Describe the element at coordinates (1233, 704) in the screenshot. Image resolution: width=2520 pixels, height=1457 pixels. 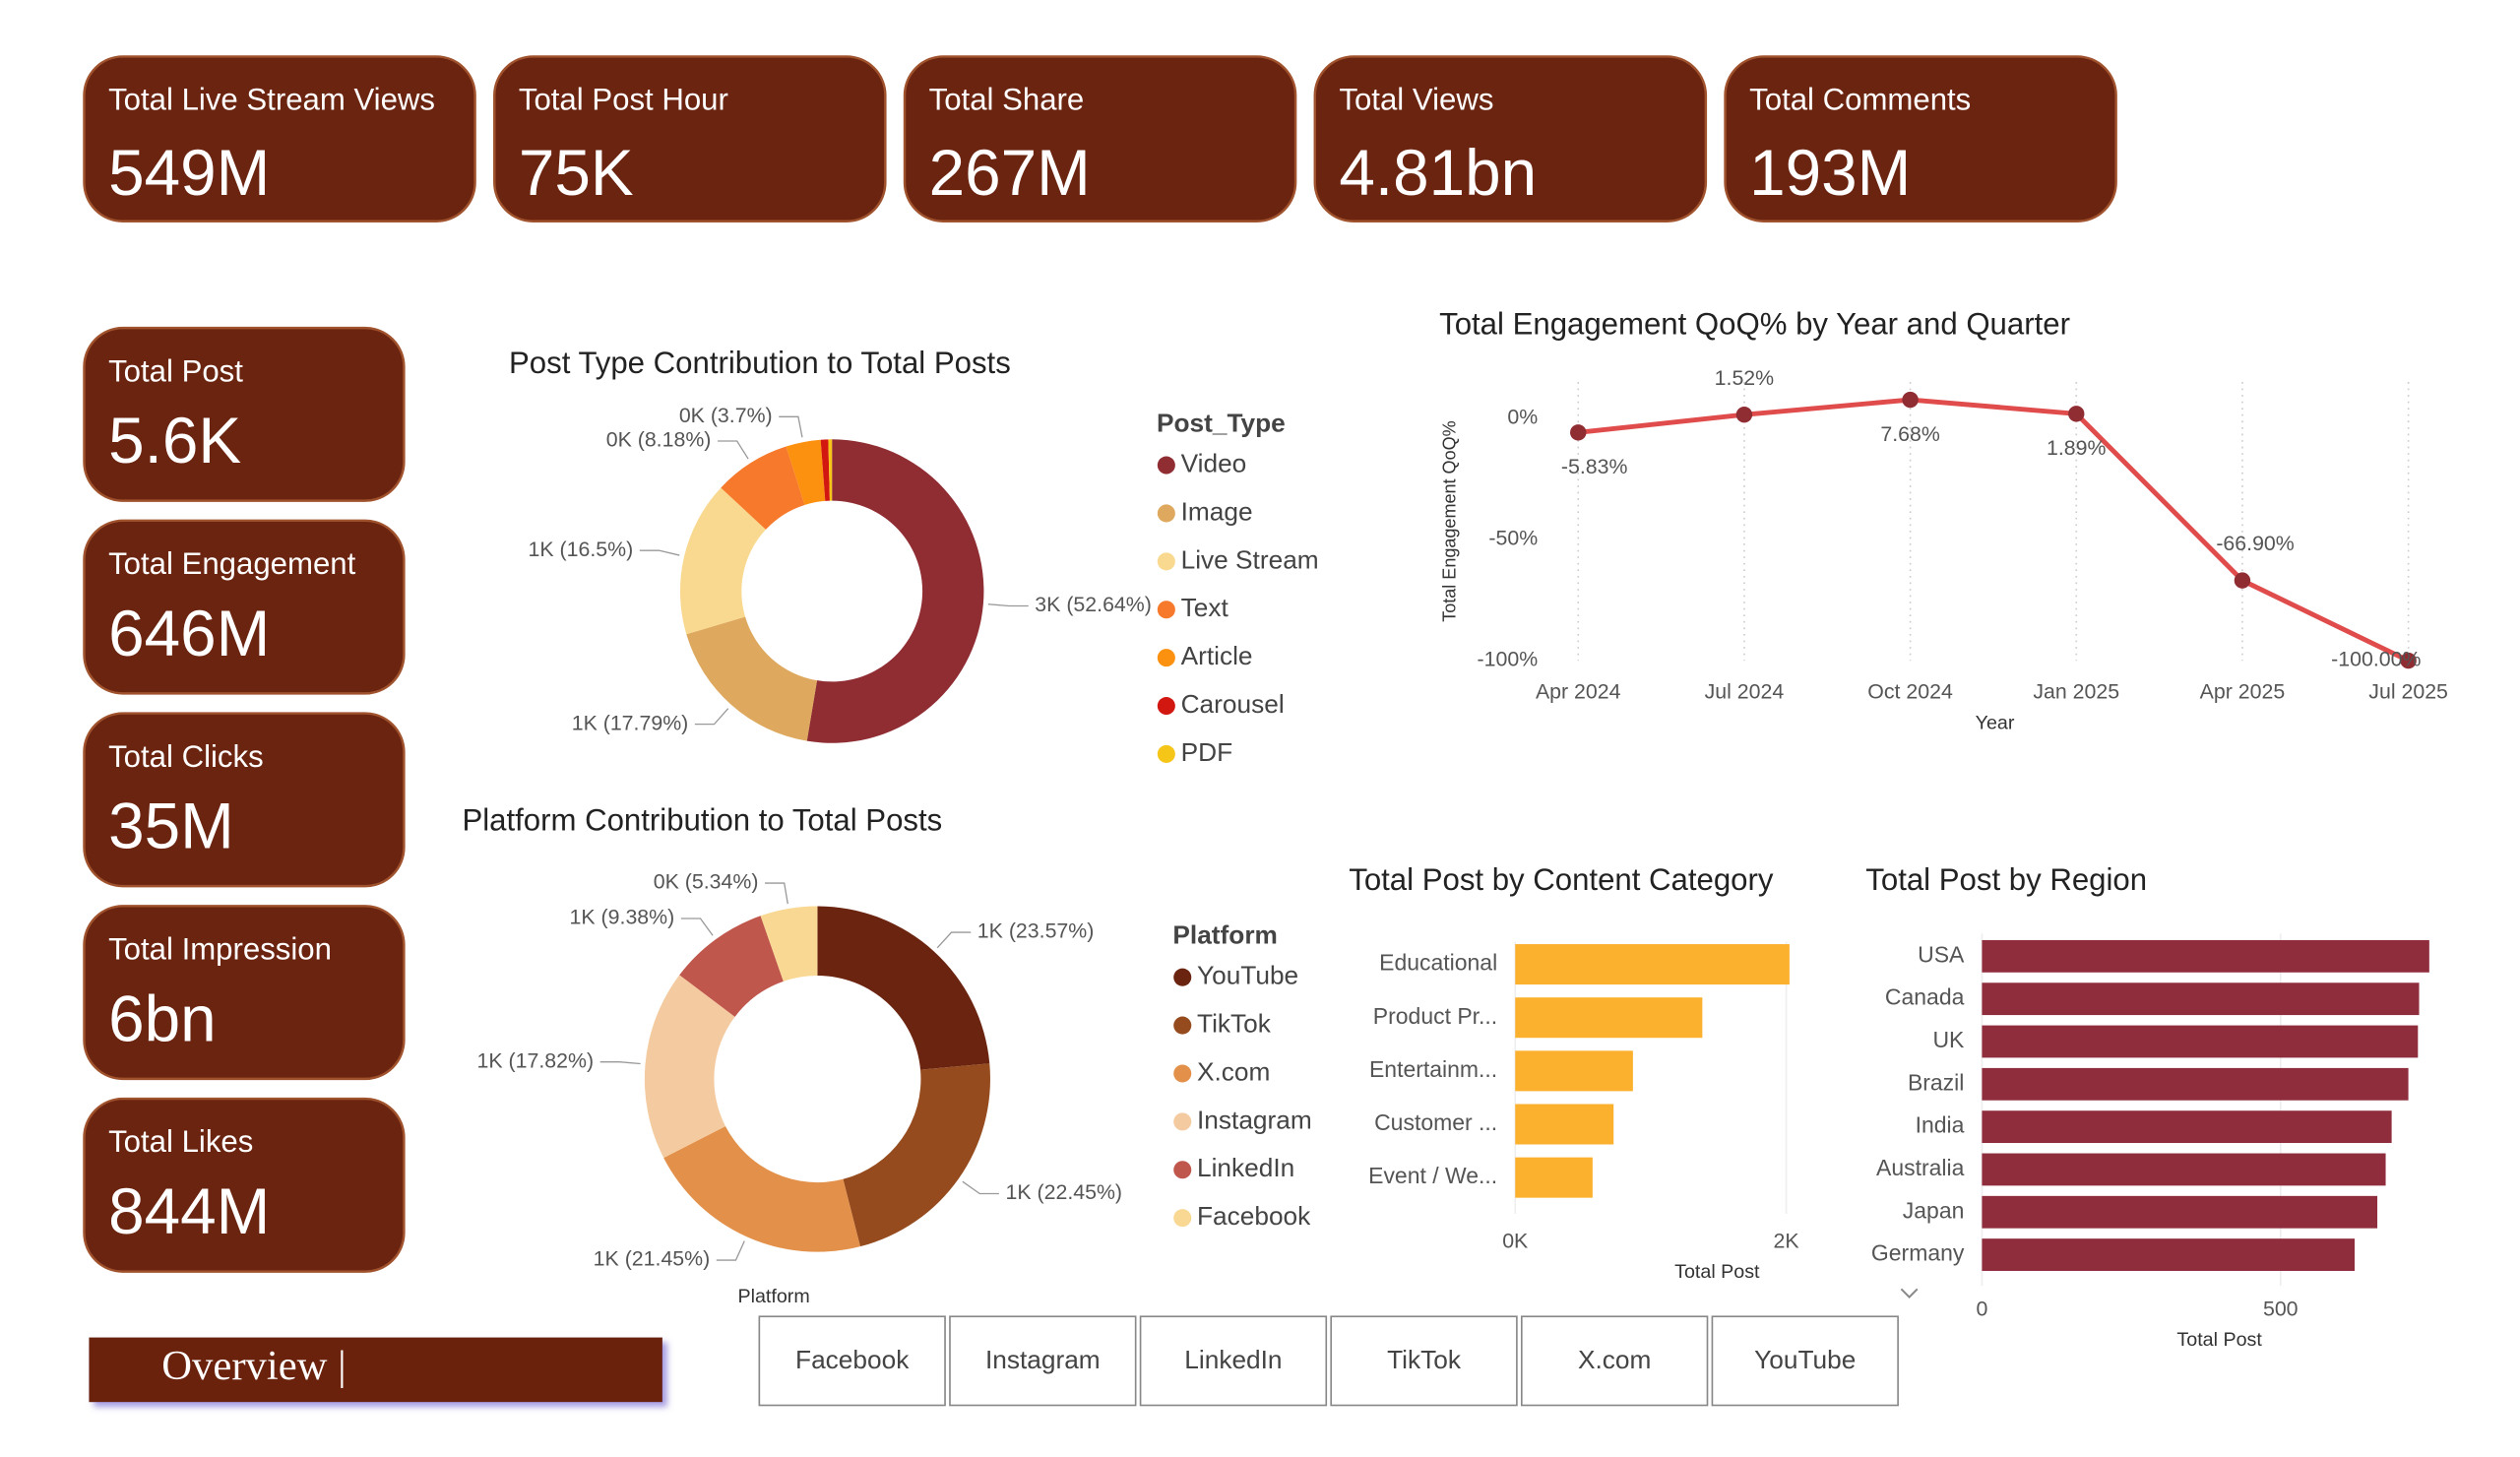
I see `legend-label: Carousel` at that location.